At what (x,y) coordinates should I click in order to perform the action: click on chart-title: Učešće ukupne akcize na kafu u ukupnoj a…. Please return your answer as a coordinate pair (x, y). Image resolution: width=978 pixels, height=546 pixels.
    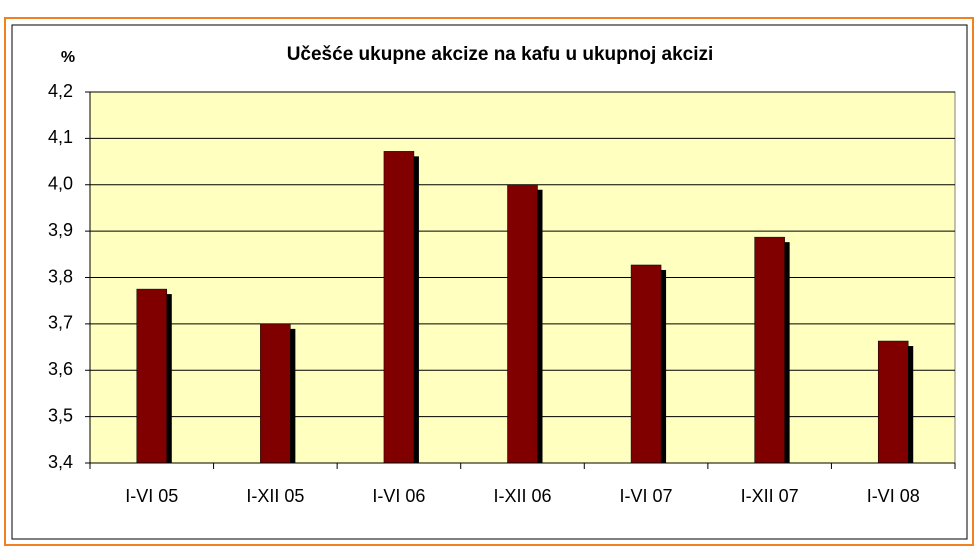
    Looking at the image, I should click on (500, 54).